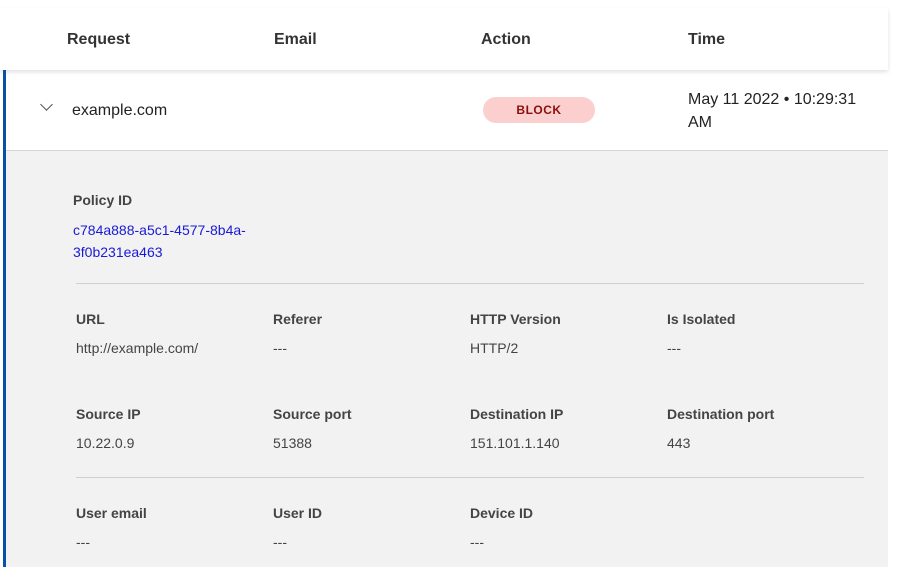 The height and width of the screenshot is (567, 897). What do you see at coordinates (280, 348) in the screenshot?
I see `referer-value: ---` at bounding box center [280, 348].